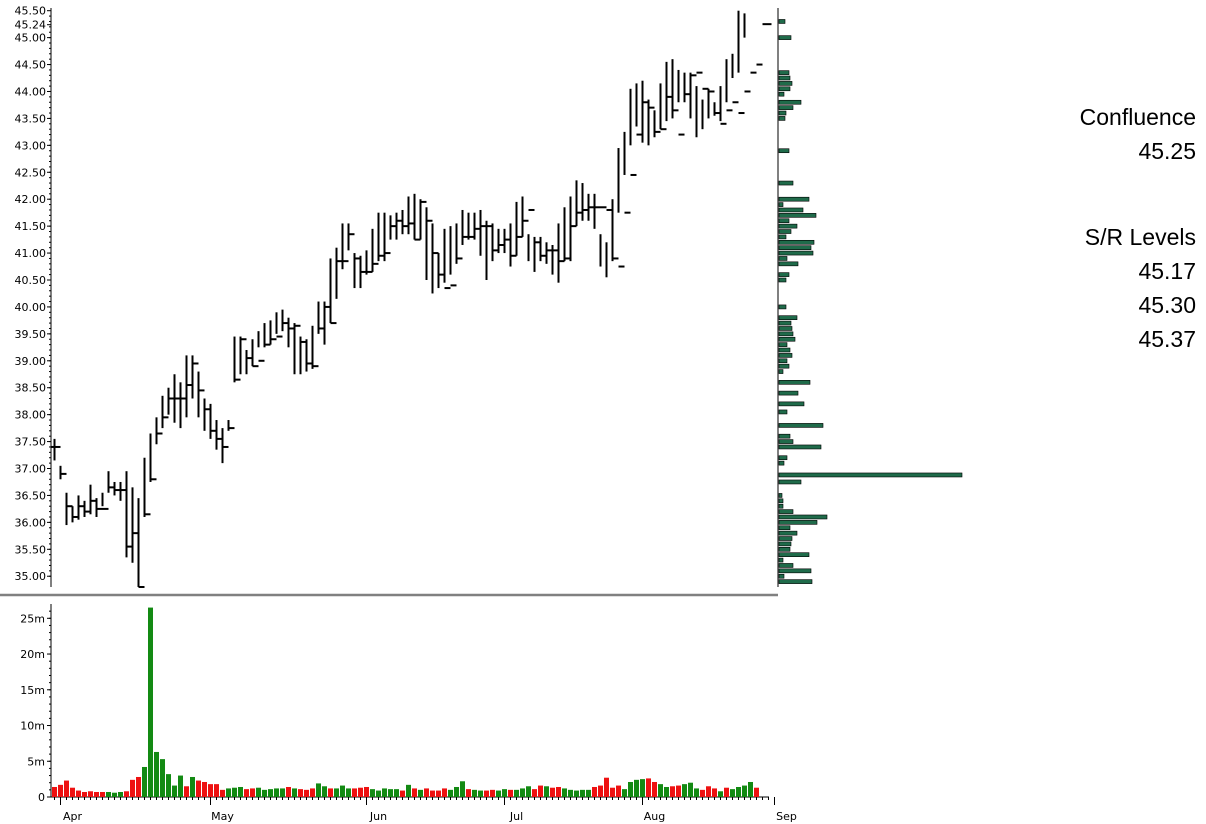  What do you see at coordinates (786, 816) in the screenshot?
I see `x-tick-label: Sep` at bounding box center [786, 816].